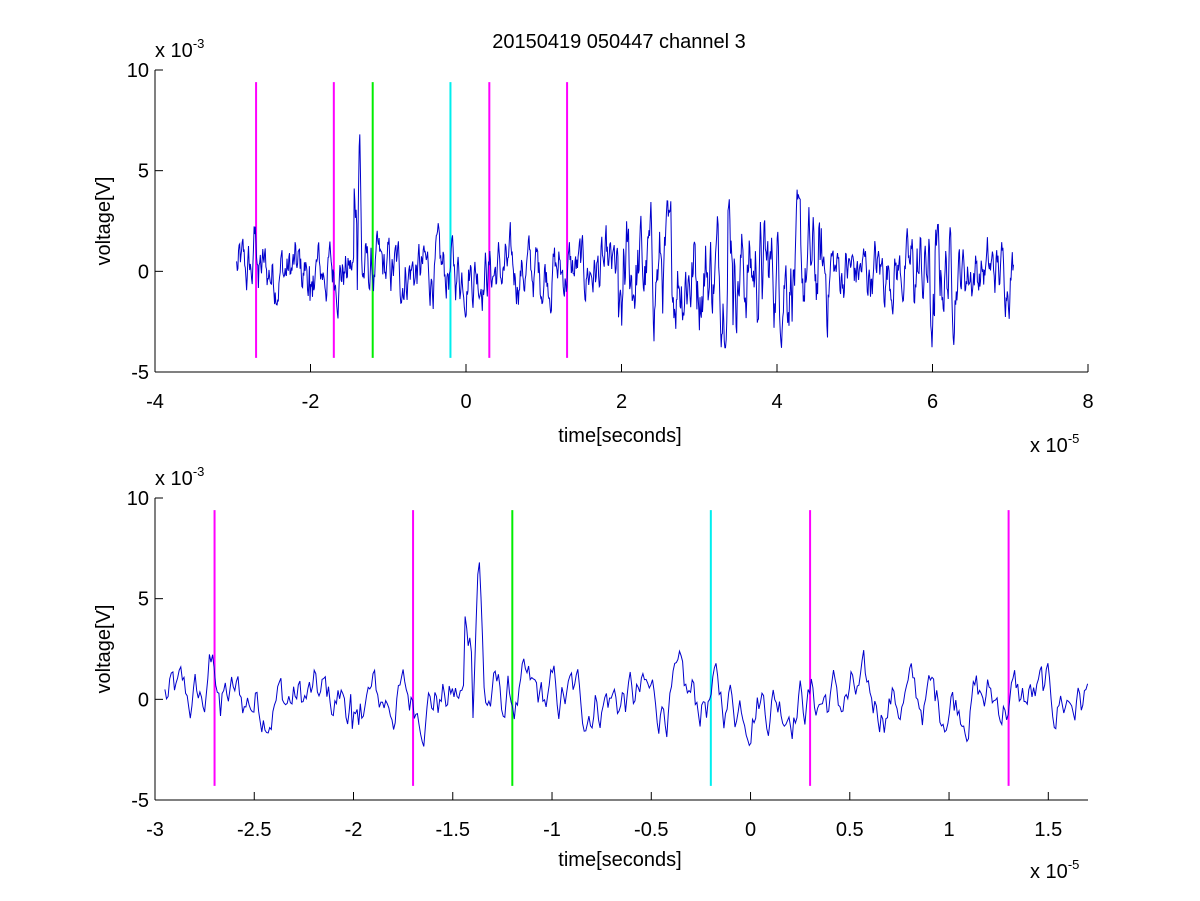  Describe the element at coordinates (138, 71) in the screenshot. I see `top-y-tick-label: 10` at that location.